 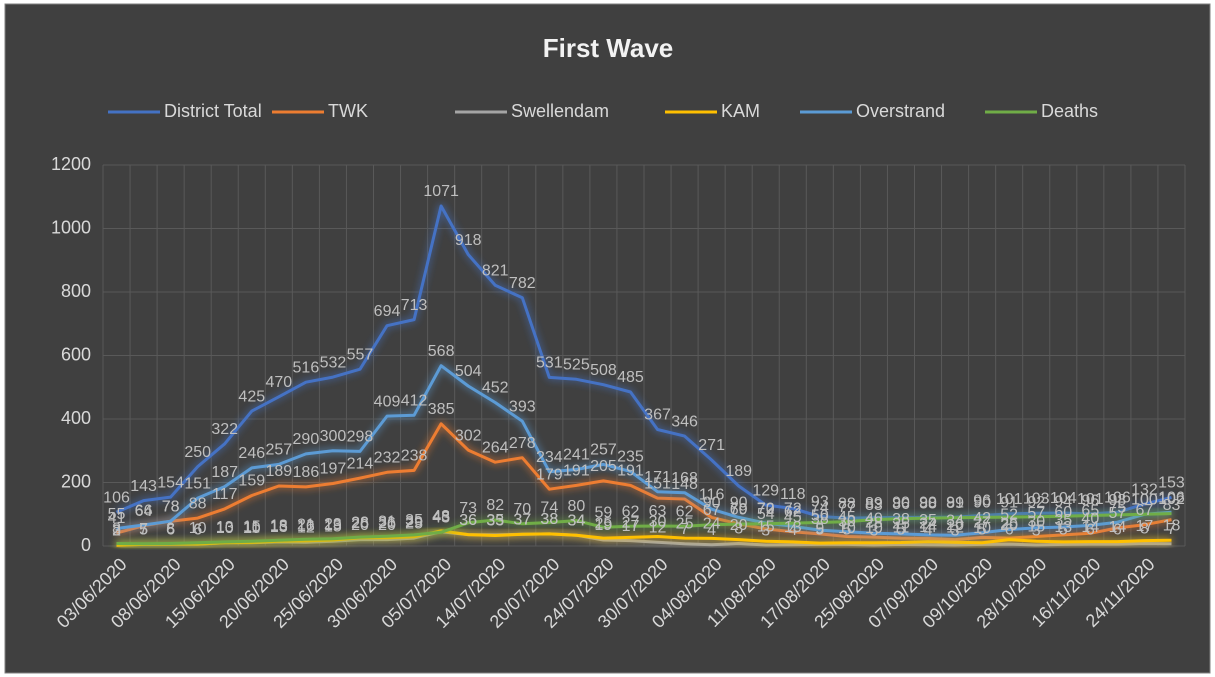 I want to click on data-label: 73, so click(x=468, y=508).